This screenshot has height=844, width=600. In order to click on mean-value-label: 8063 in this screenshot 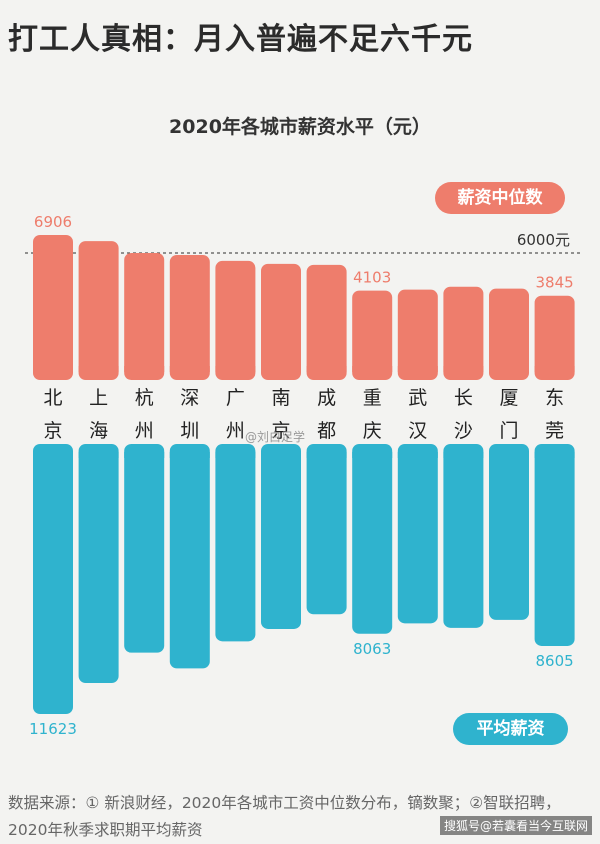, I will do `click(372, 649)`.